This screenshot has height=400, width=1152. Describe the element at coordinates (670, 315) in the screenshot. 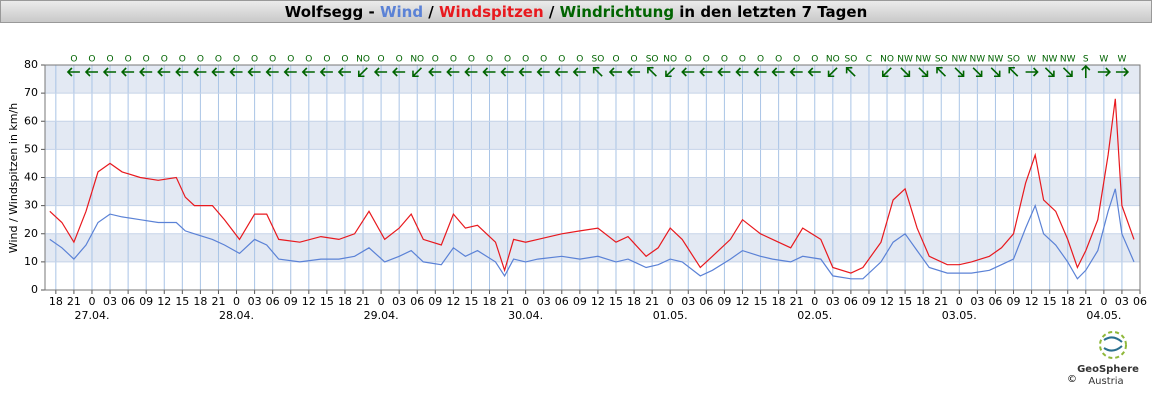

I see `day-label: 01.05.` at that location.